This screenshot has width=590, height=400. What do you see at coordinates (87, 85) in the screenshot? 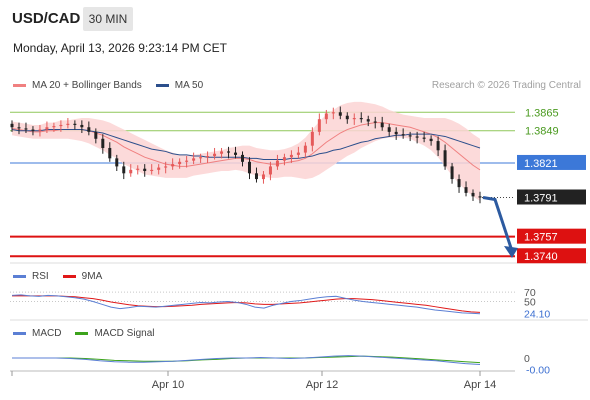
I see `legend-ma20-label: MA 20 + Bollinger Bands` at bounding box center [87, 85].